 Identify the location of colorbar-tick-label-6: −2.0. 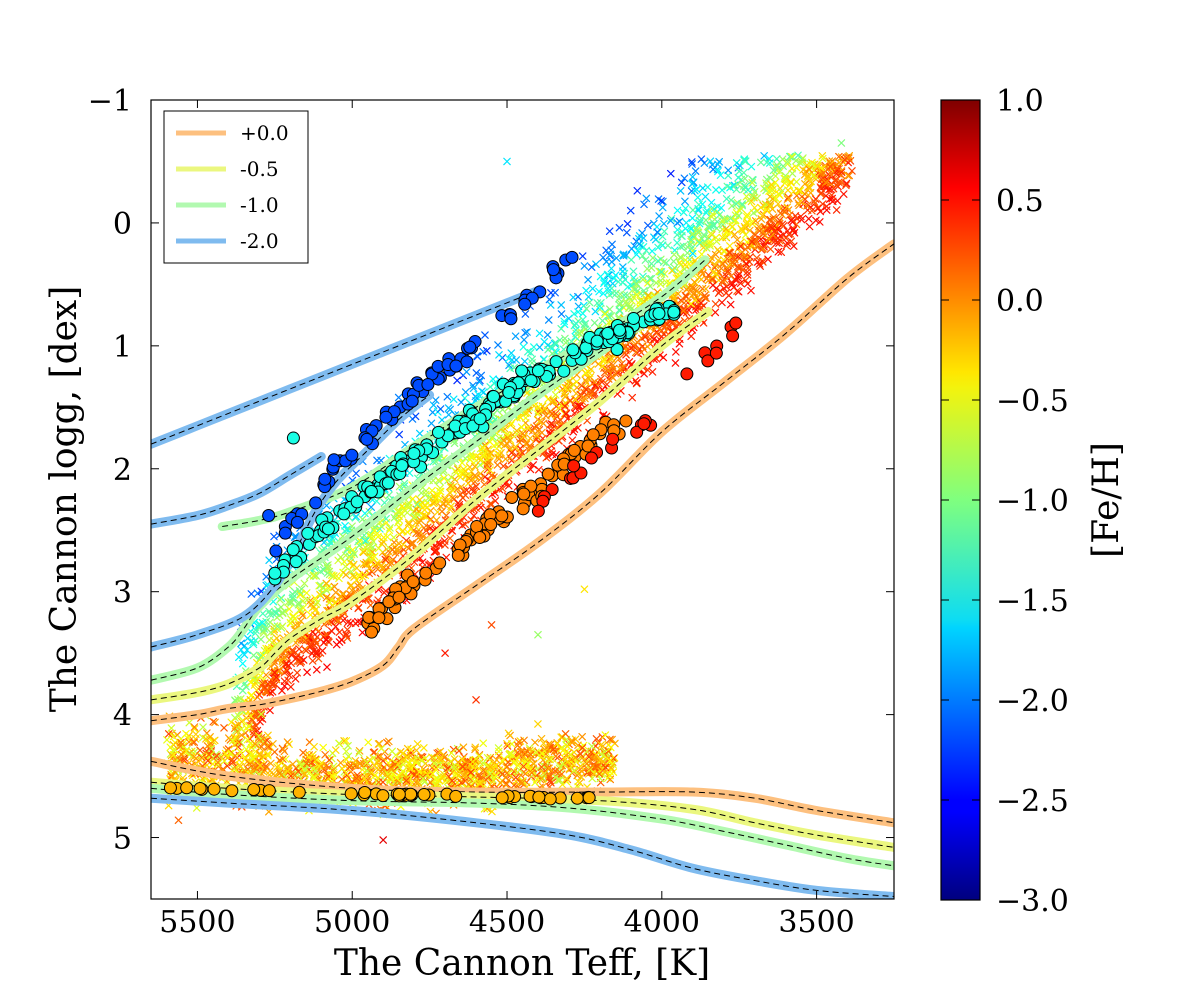
(1032, 701).